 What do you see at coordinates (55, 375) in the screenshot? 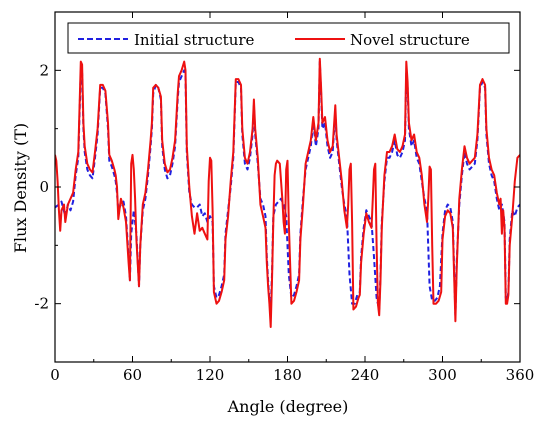
I see `x-tick-label: 0` at bounding box center [55, 375].